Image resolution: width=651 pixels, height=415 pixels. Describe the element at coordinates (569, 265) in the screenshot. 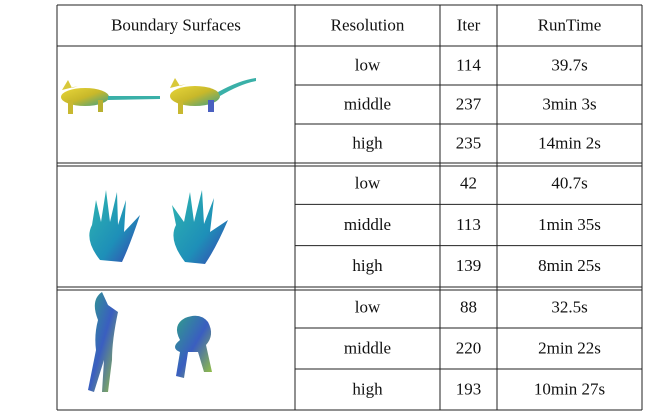

I see `table-cell: 8min 25s` at that location.